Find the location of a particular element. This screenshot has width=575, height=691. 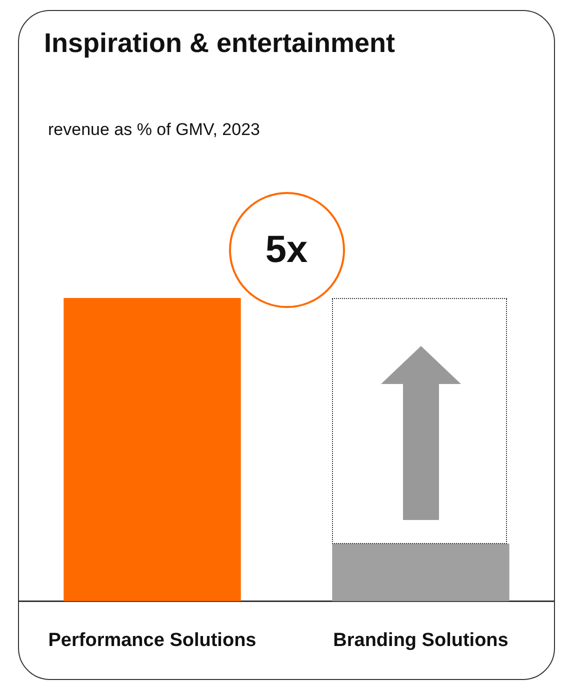

circle-outline: 5x is located at coordinates (286, 250).